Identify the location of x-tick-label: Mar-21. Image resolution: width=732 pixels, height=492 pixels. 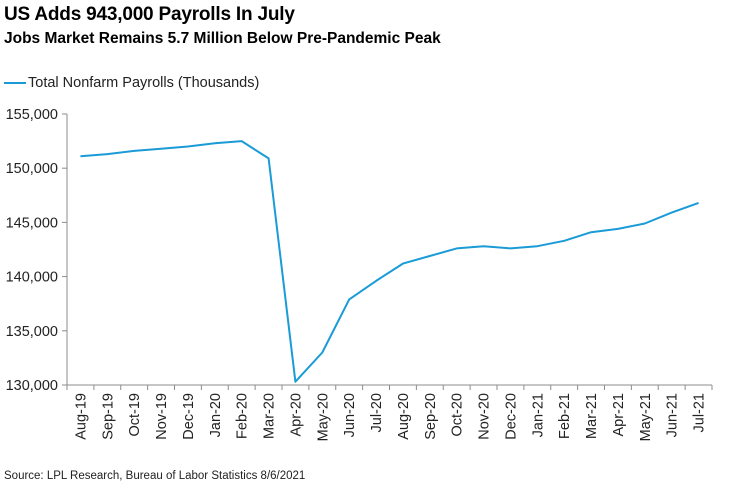
(592, 416).